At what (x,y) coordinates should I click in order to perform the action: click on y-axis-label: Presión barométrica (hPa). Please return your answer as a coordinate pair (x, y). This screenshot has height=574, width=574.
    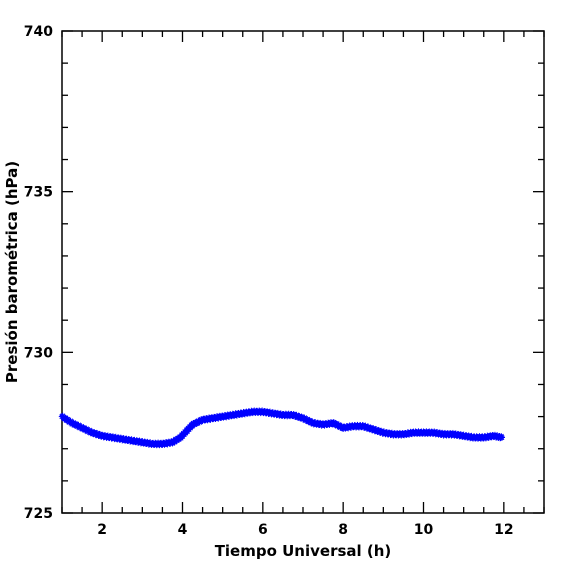
    Looking at the image, I should click on (12, 272).